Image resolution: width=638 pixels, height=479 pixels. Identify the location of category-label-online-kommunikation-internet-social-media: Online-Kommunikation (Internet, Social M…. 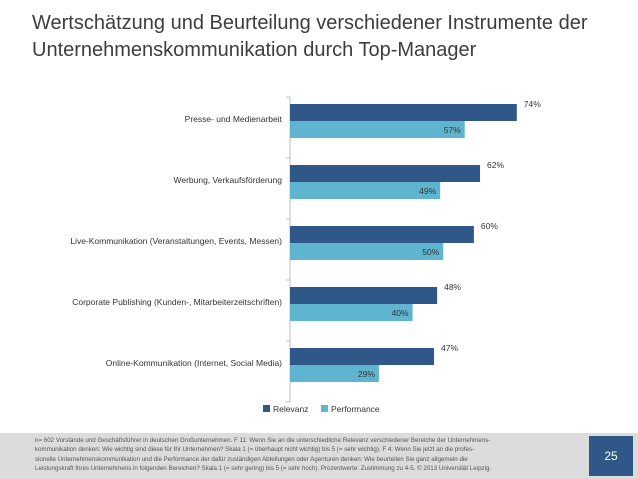
(194, 363).